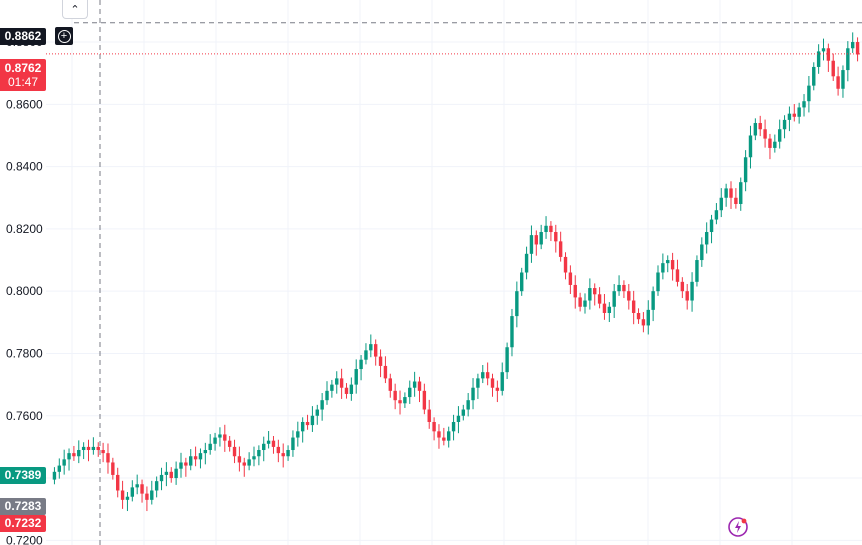 The image size is (862, 545). I want to click on y-tick-label: 0.7600, so click(24, 416).